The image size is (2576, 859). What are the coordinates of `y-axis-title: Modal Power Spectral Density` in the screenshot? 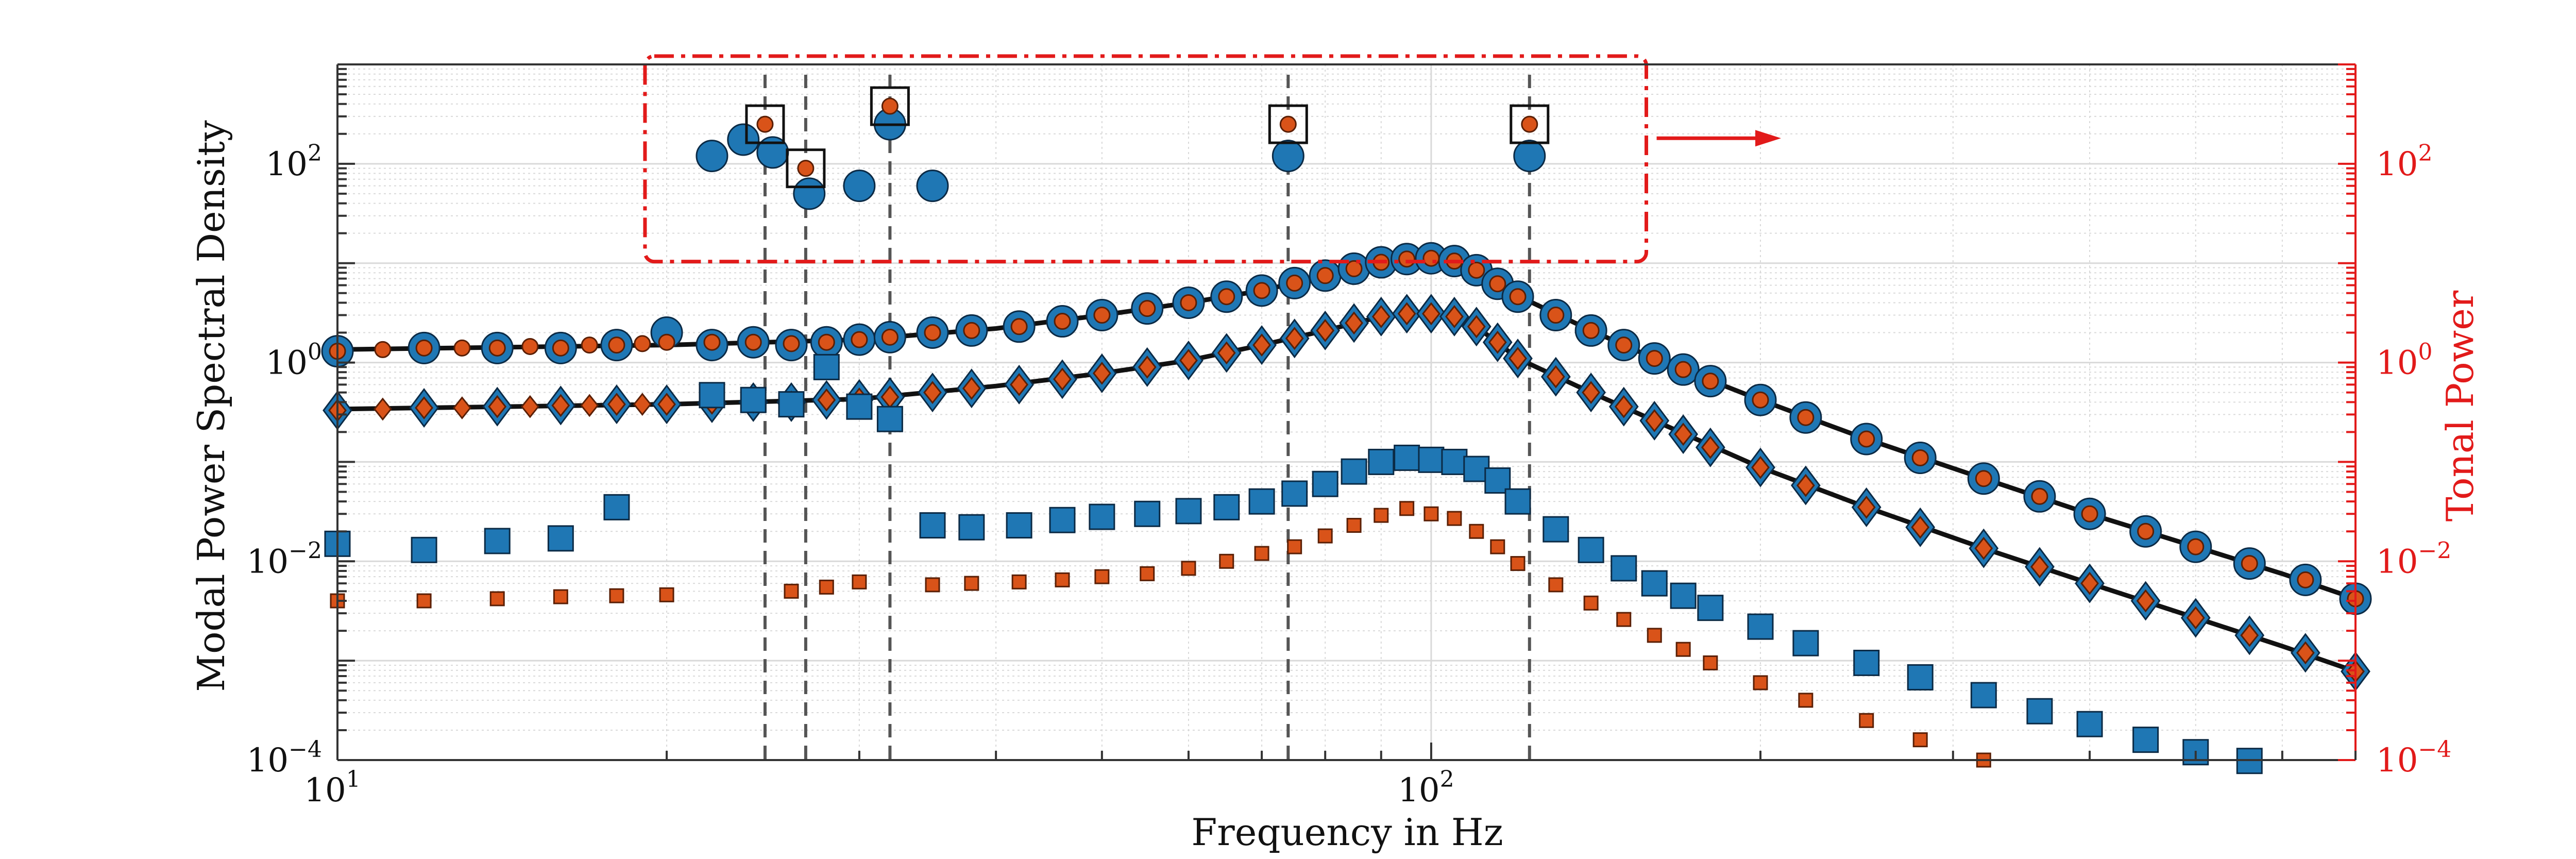 It's located at (212, 406).